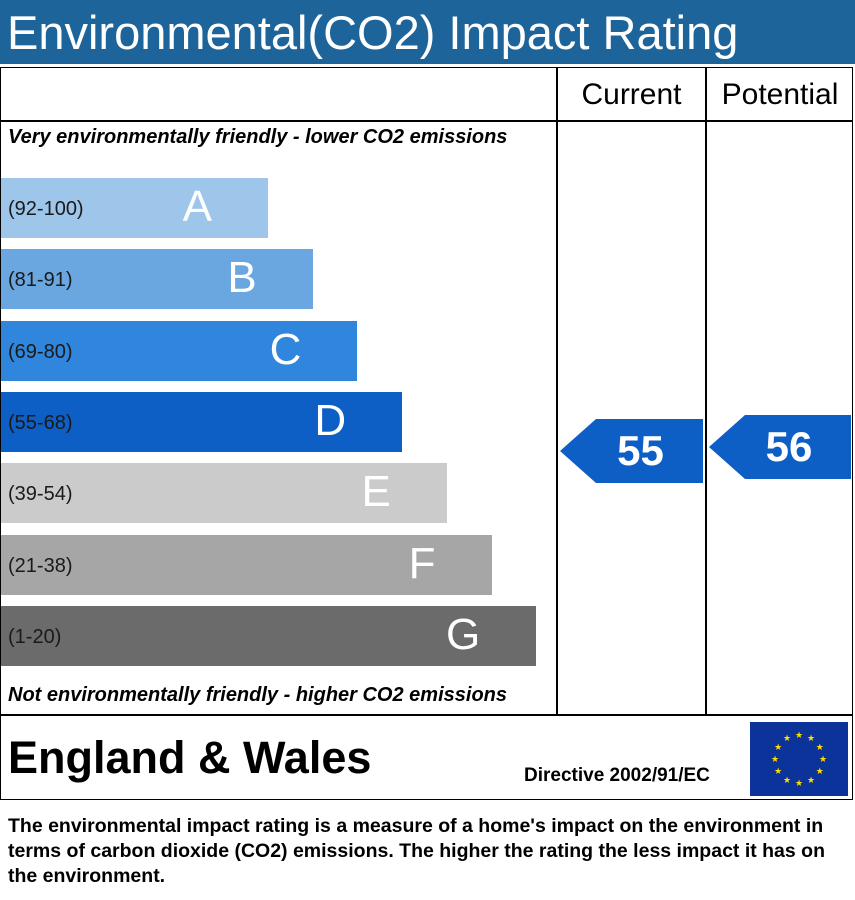 This screenshot has height=900, width=855. Describe the element at coordinates (35, 636) in the screenshot. I see `band-range-label: (1-20)` at that location.